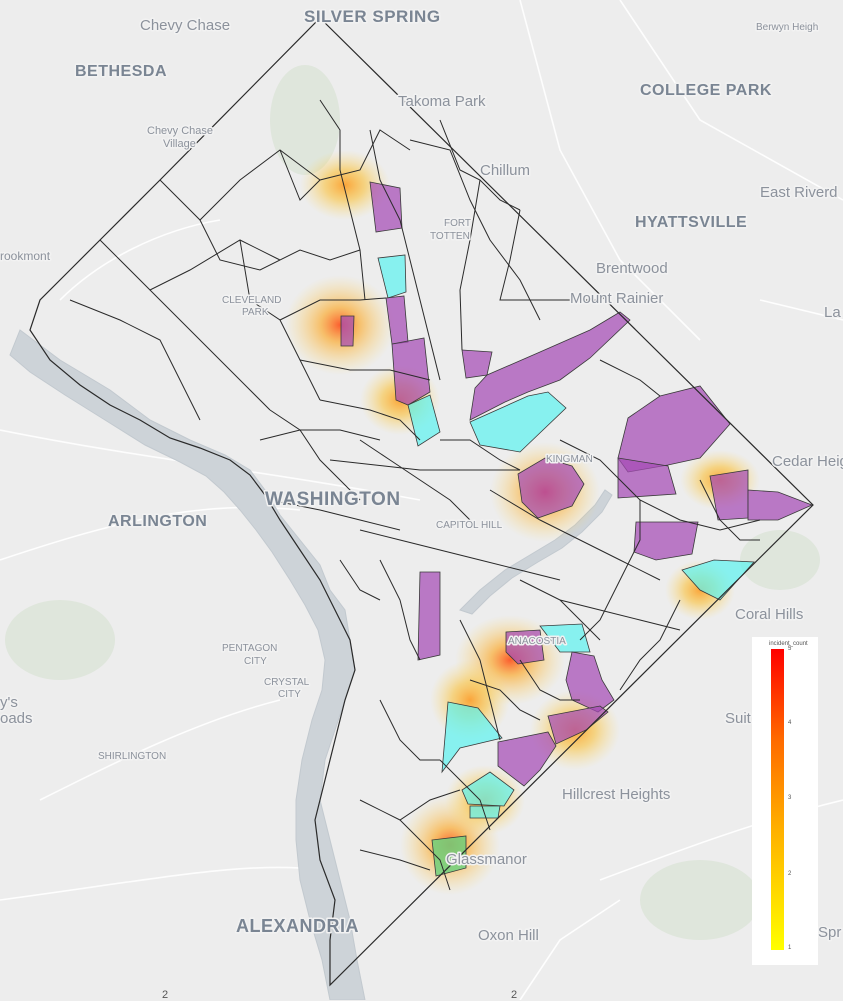 The image size is (843, 1001). What do you see at coordinates (333, 499) in the screenshot?
I see `label-washington: WASHINGTON` at bounding box center [333, 499].